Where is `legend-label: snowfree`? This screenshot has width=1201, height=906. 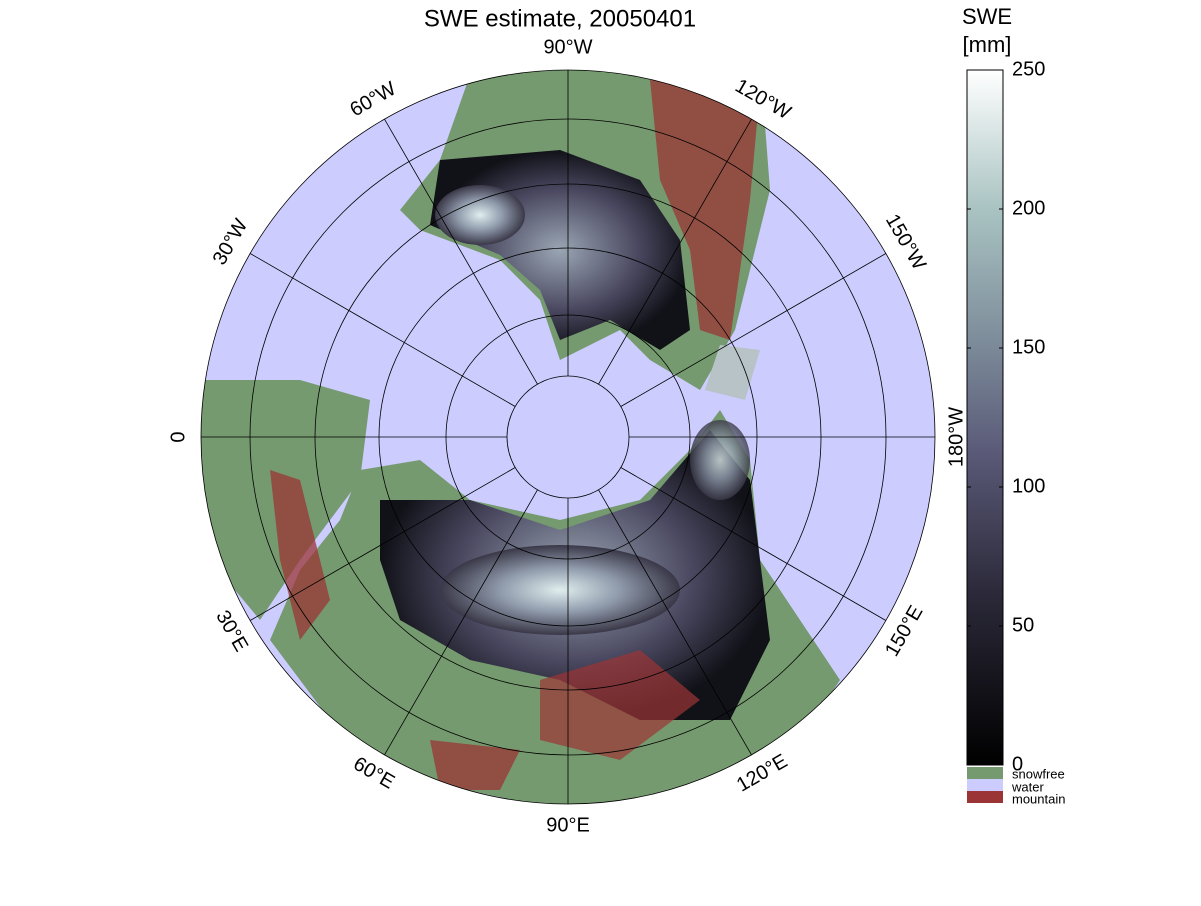 legend-label: snowfree is located at coordinates (1038, 773).